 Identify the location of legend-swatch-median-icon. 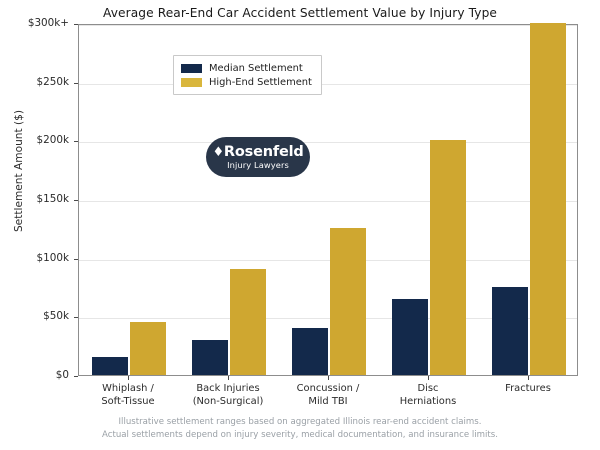
(191, 68).